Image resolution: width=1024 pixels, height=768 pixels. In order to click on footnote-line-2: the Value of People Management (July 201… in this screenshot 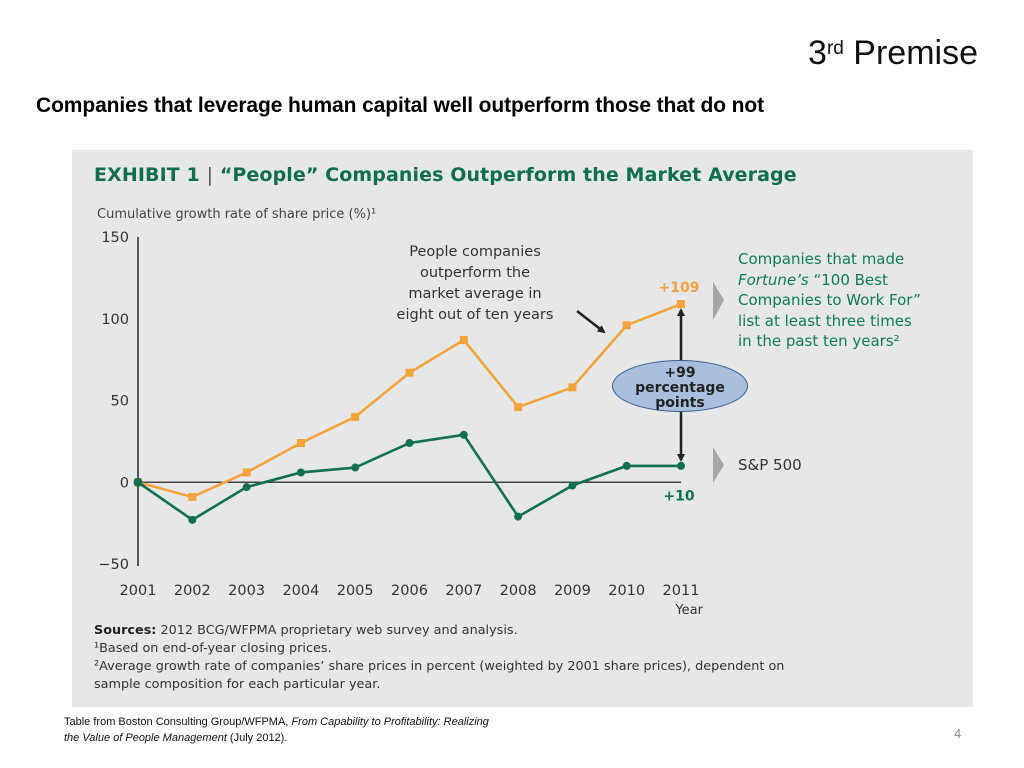, I will do `click(276, 738)`.